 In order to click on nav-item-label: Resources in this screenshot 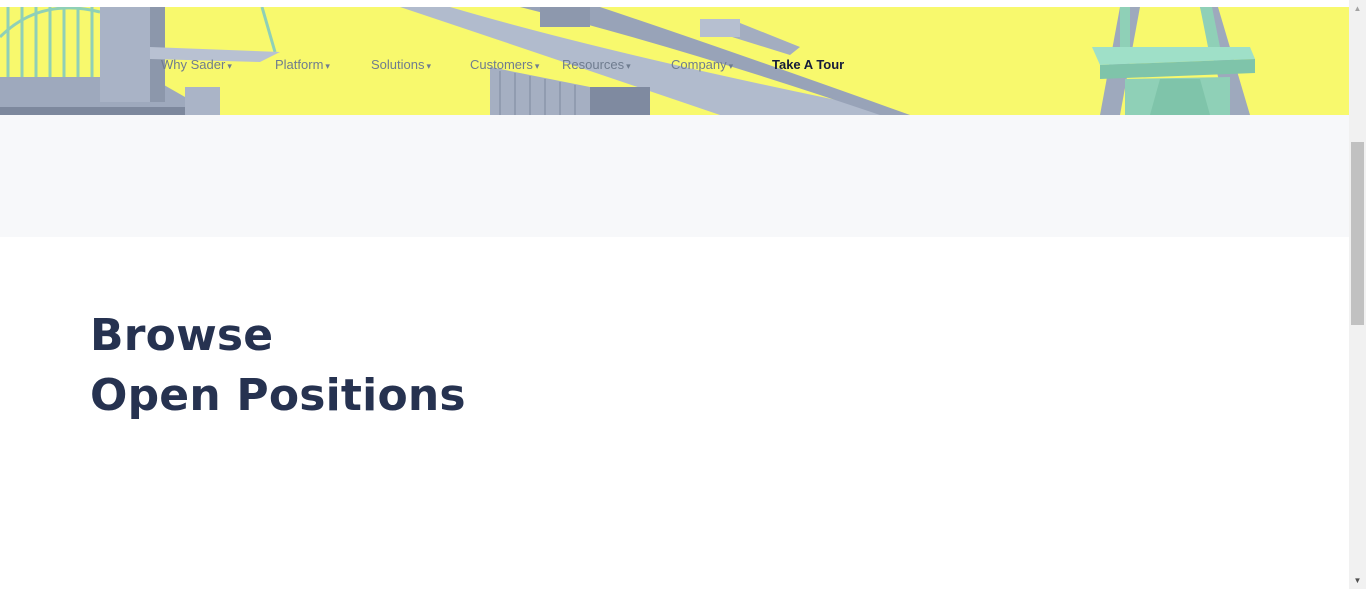, I will do `click(593, 64)`.